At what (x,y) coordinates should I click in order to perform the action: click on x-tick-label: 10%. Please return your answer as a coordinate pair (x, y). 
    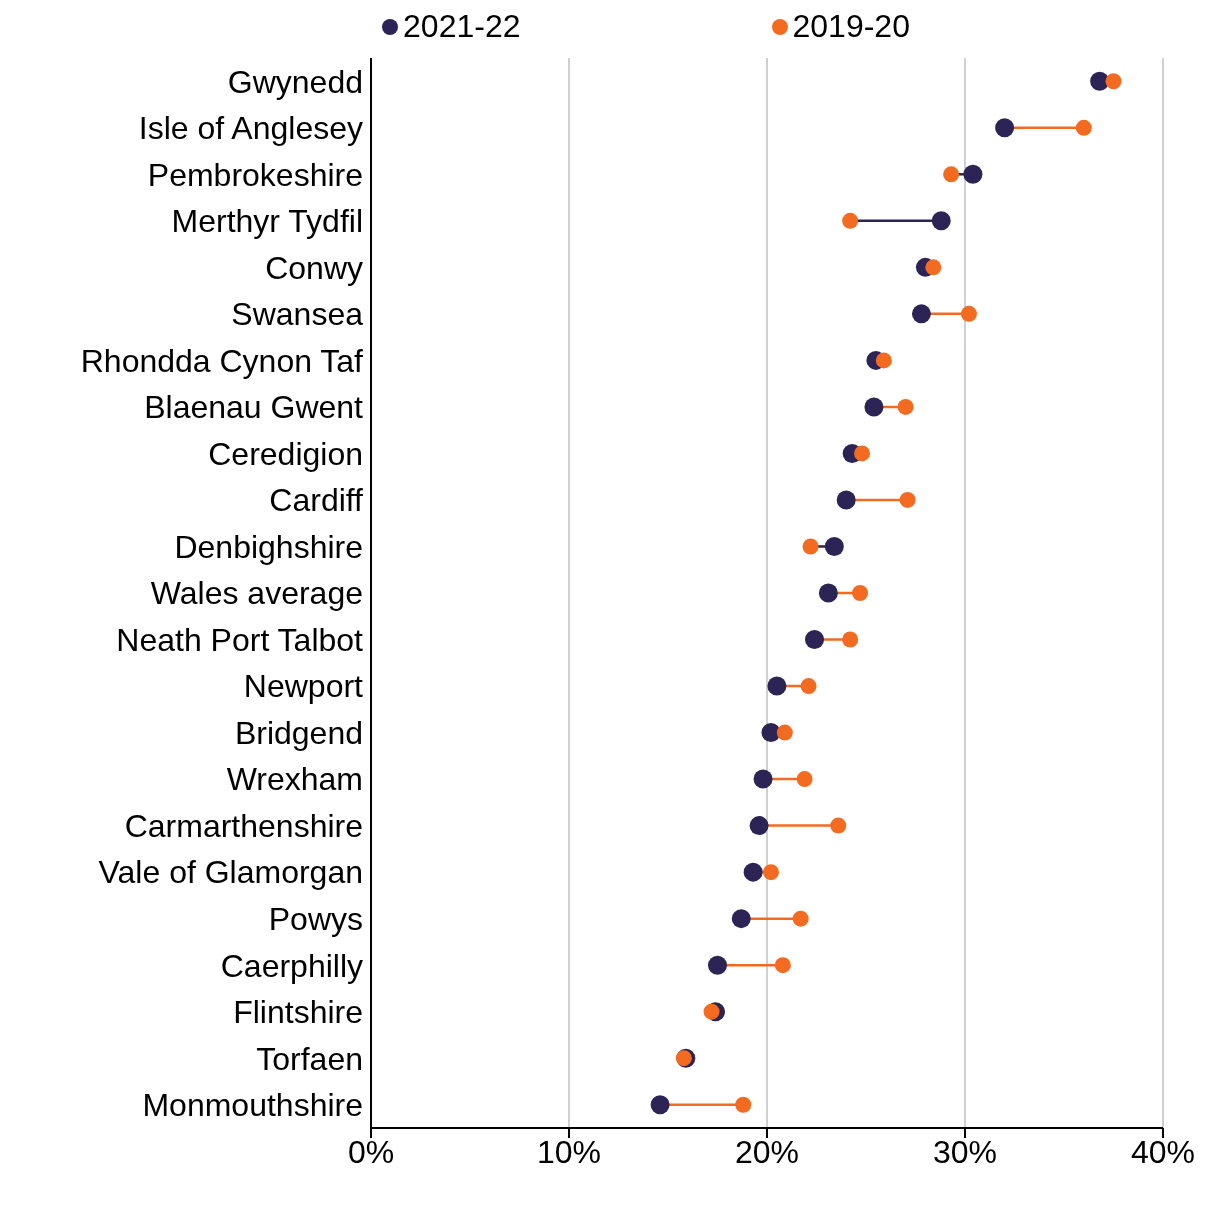
    Looking at the image, I should click on (569, 1151).